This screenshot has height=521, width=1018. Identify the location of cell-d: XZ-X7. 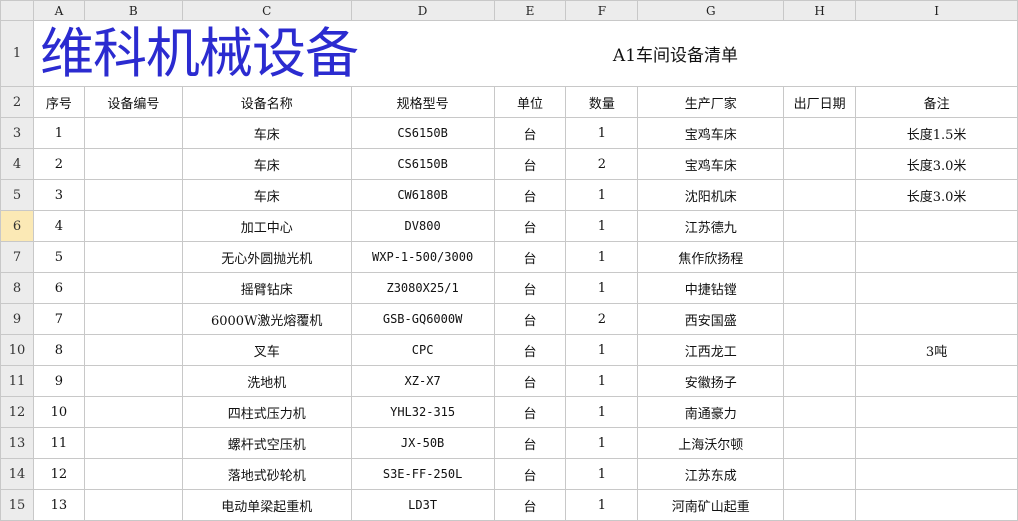
(422, 381).